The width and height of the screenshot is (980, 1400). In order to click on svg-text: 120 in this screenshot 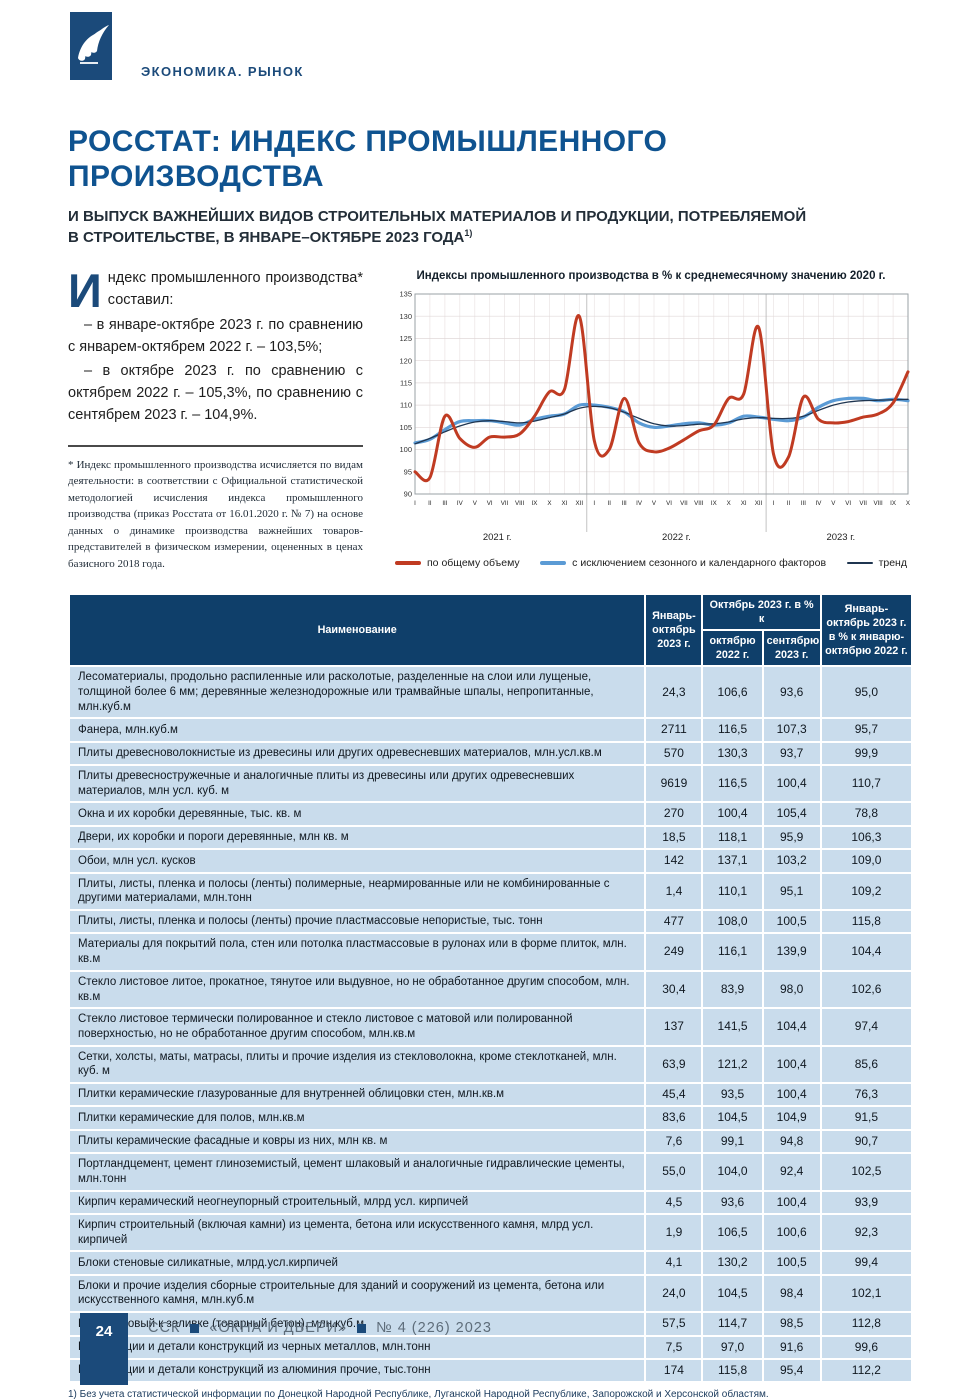, I will do `click(405, 361)`.